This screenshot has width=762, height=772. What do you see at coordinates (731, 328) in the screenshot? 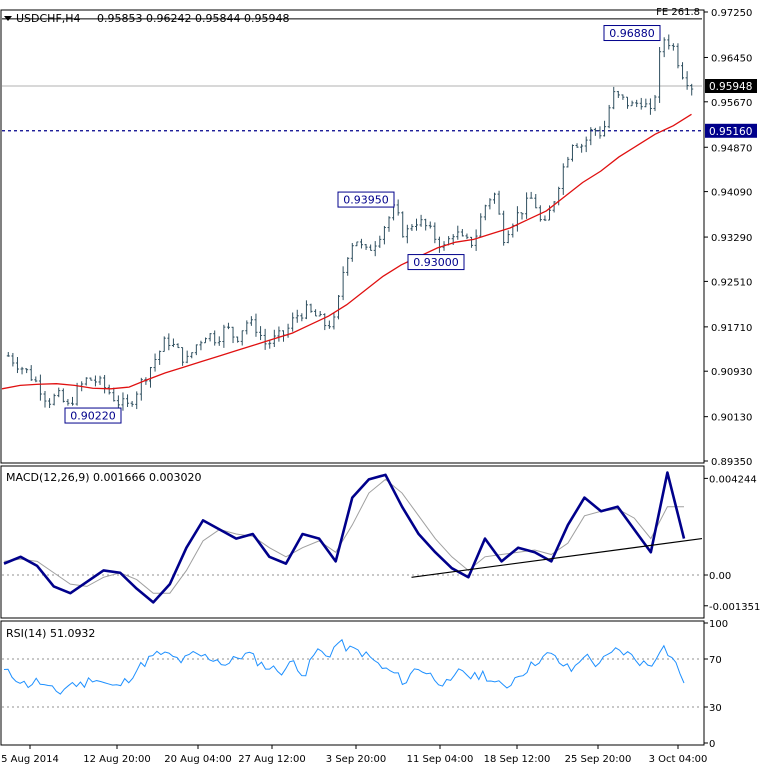
I see `price-tick-label: 0.91710` at bounding box center [731, 328].